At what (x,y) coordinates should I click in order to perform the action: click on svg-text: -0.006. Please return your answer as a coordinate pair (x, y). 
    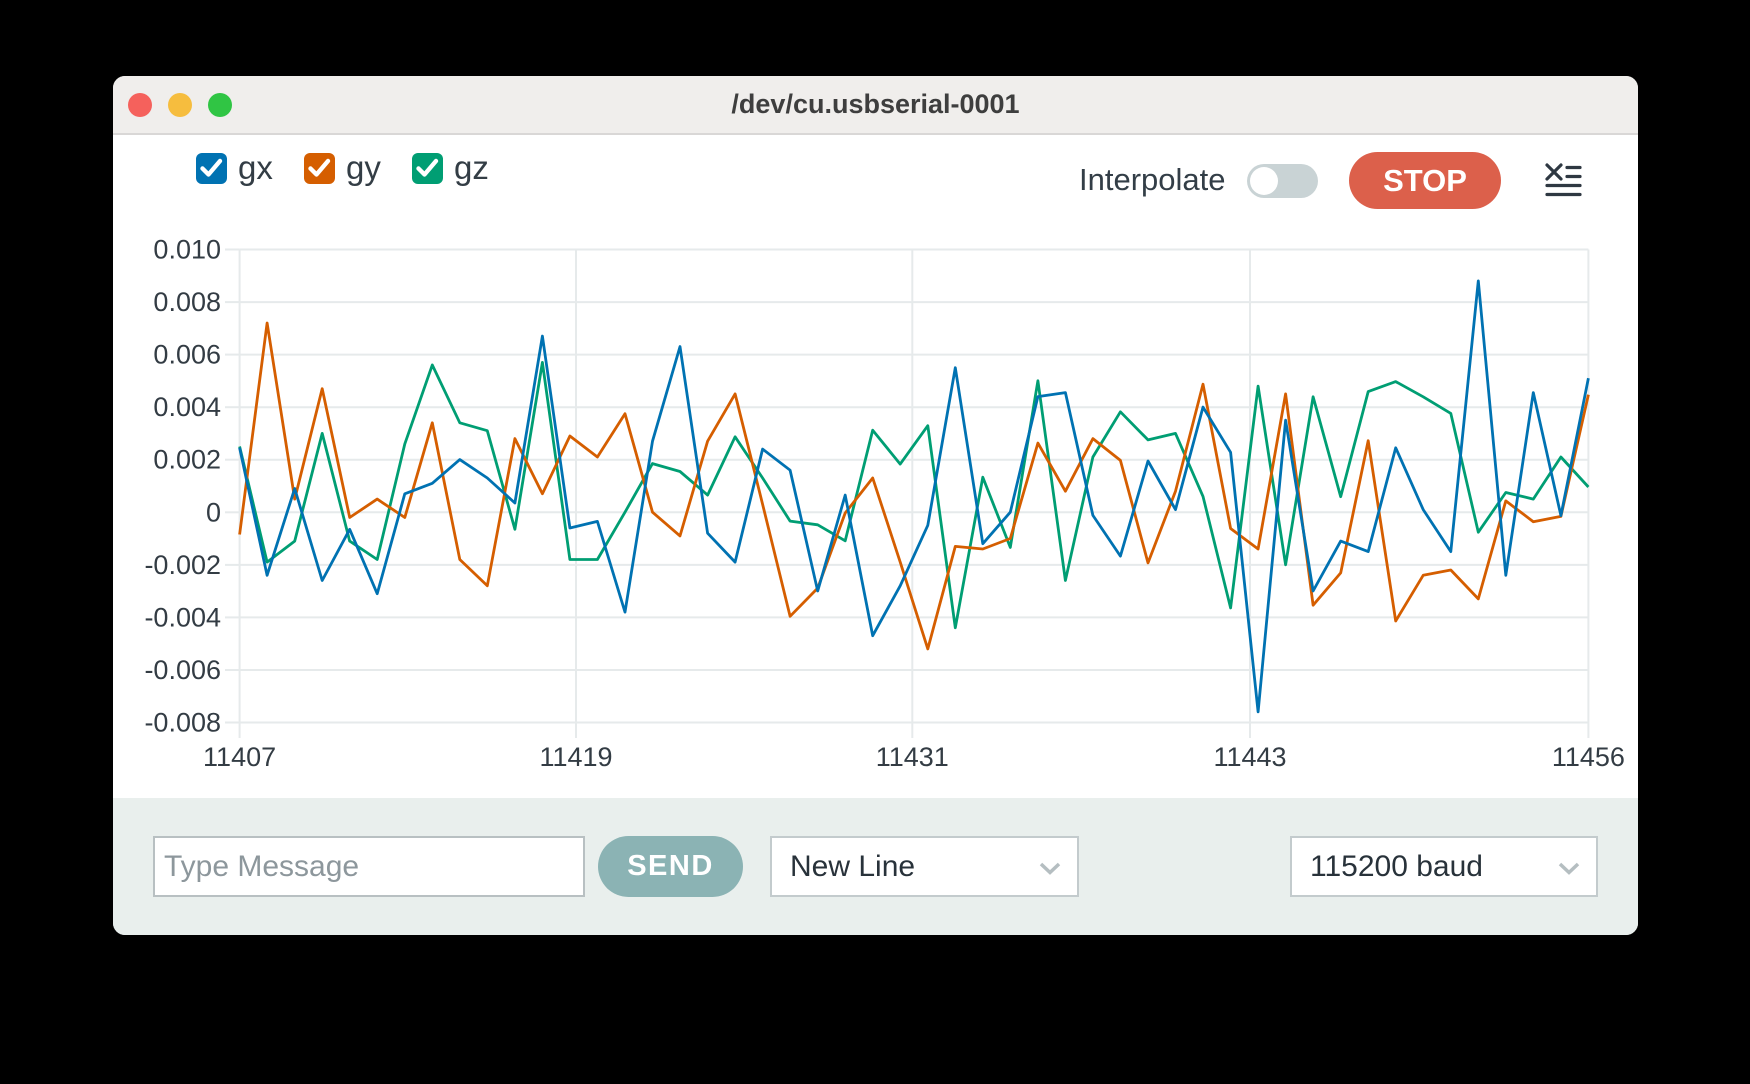
    Looking at the image, I should click on (182, 670).